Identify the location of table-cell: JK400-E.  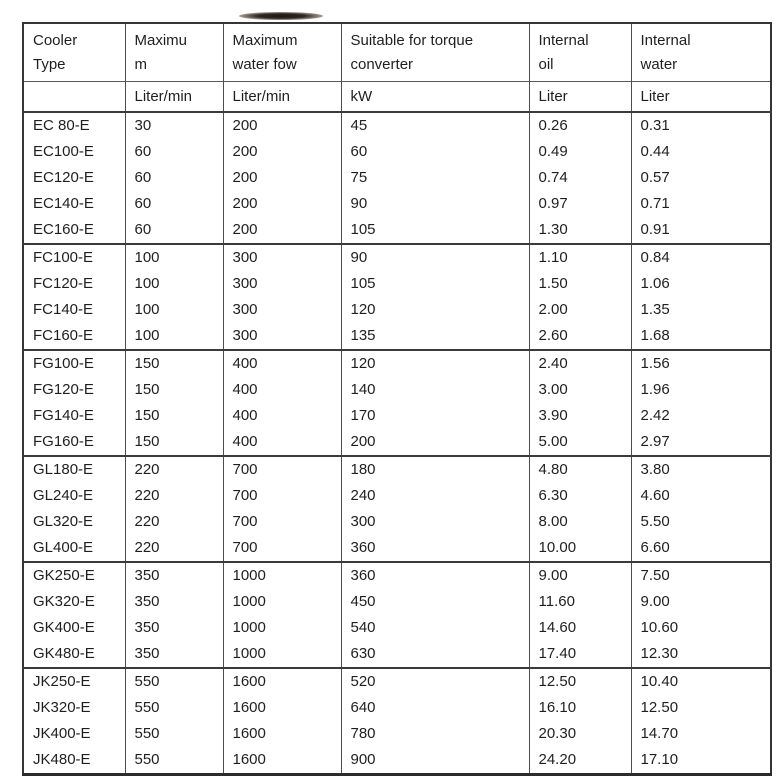
(74, 734).